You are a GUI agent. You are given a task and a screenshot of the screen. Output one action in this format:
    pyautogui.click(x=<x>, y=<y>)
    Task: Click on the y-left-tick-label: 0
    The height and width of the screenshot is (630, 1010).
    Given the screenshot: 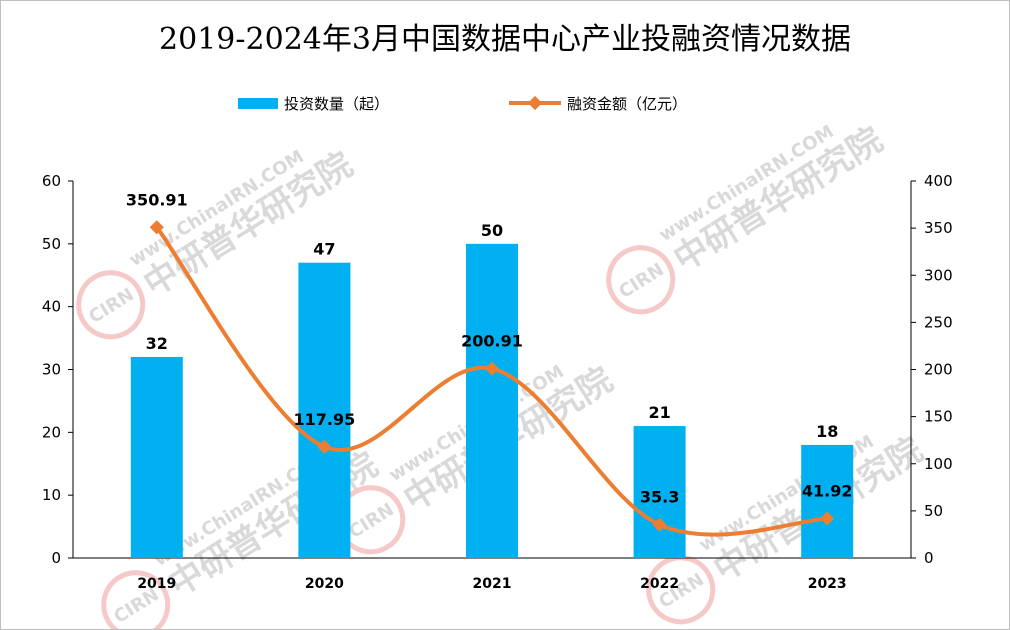 What is the action you would take?
    pyautogui.click(x=56, y=558)
    